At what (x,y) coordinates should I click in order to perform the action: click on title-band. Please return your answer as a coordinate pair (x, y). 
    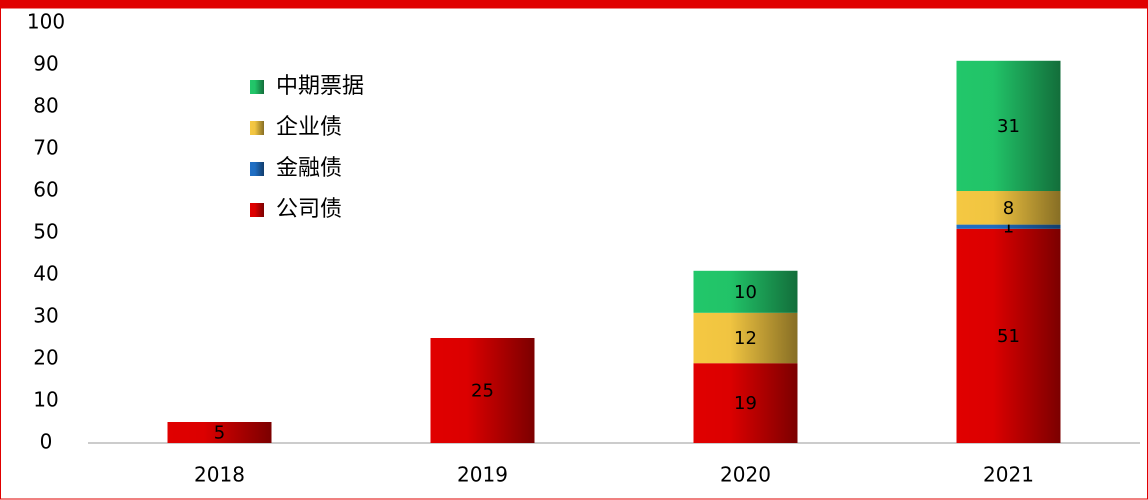
    Looking at the image, I should click on (574, 4).